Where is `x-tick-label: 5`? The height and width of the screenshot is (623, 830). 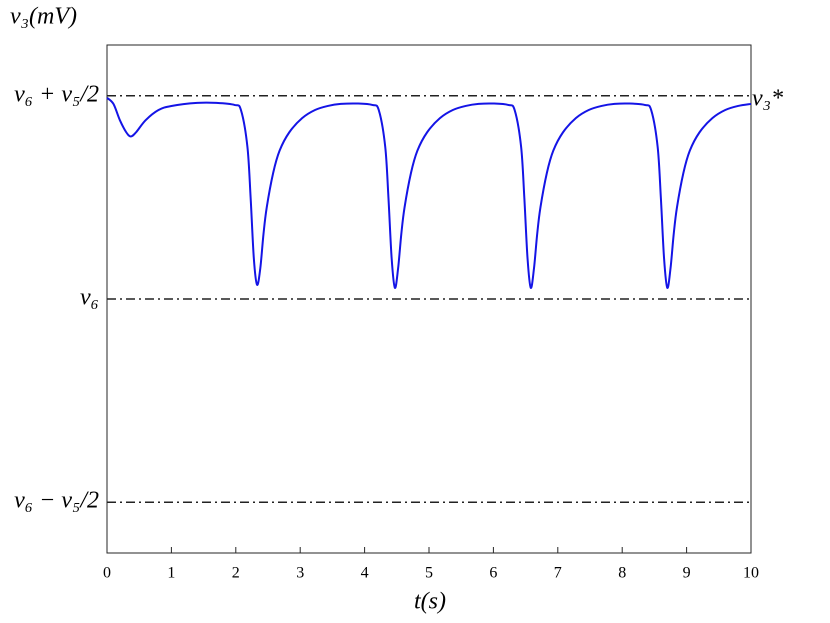 x-tick-label: 5 is located at coordinates (429, 573).